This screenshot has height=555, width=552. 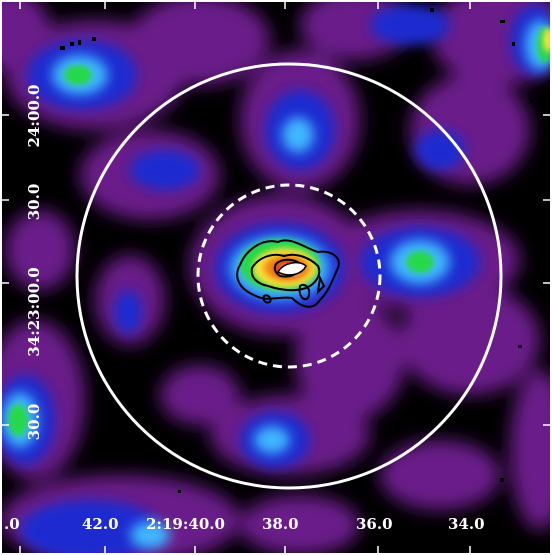 I want to click on y-axis-labels: 24:00.0 30.0 34:23:00.0 30.0, so click(x=34, y=263).